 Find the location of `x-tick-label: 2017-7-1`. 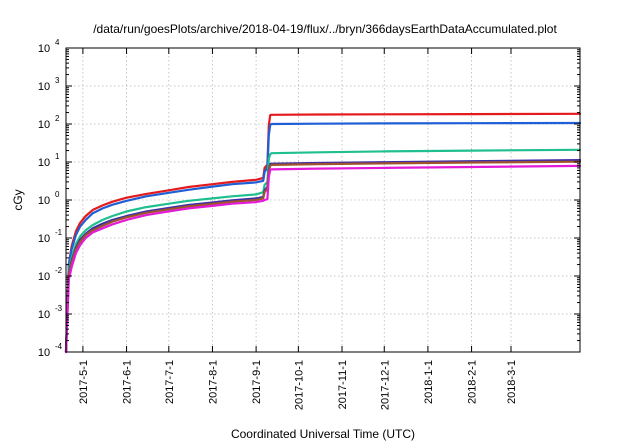

x-tick-label: 2017-7-1 is located at coordinates (170, 382).